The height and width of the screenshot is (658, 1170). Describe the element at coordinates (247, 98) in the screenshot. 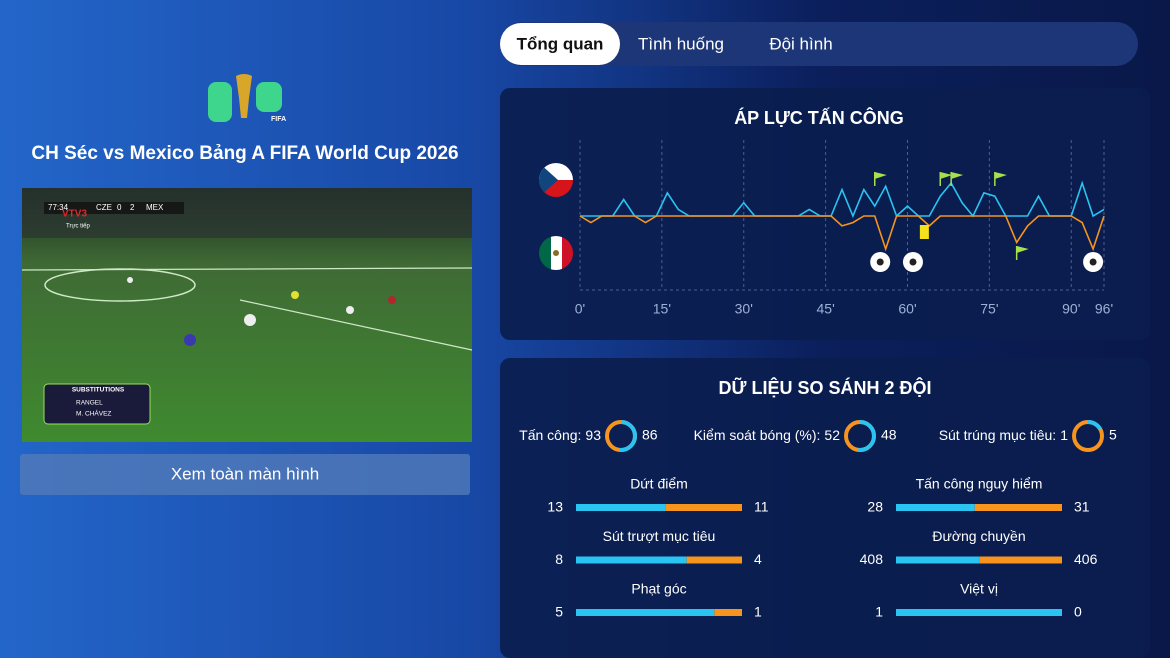

I see `logo: FIFA` at that location.